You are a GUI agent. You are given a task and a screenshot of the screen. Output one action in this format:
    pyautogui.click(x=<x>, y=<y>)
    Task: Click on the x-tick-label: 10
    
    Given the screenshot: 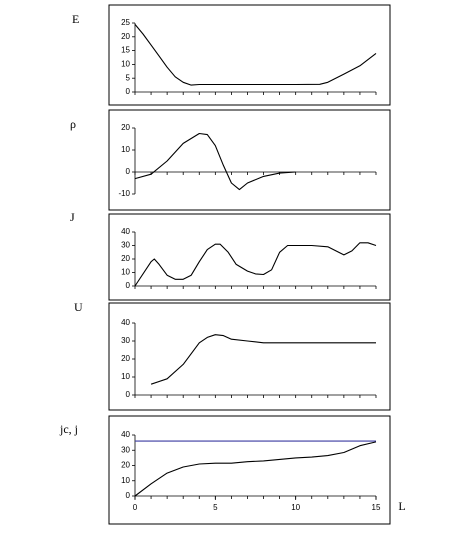 What is the action you would take?
    pyautogui.click(x=295, y=507)
    